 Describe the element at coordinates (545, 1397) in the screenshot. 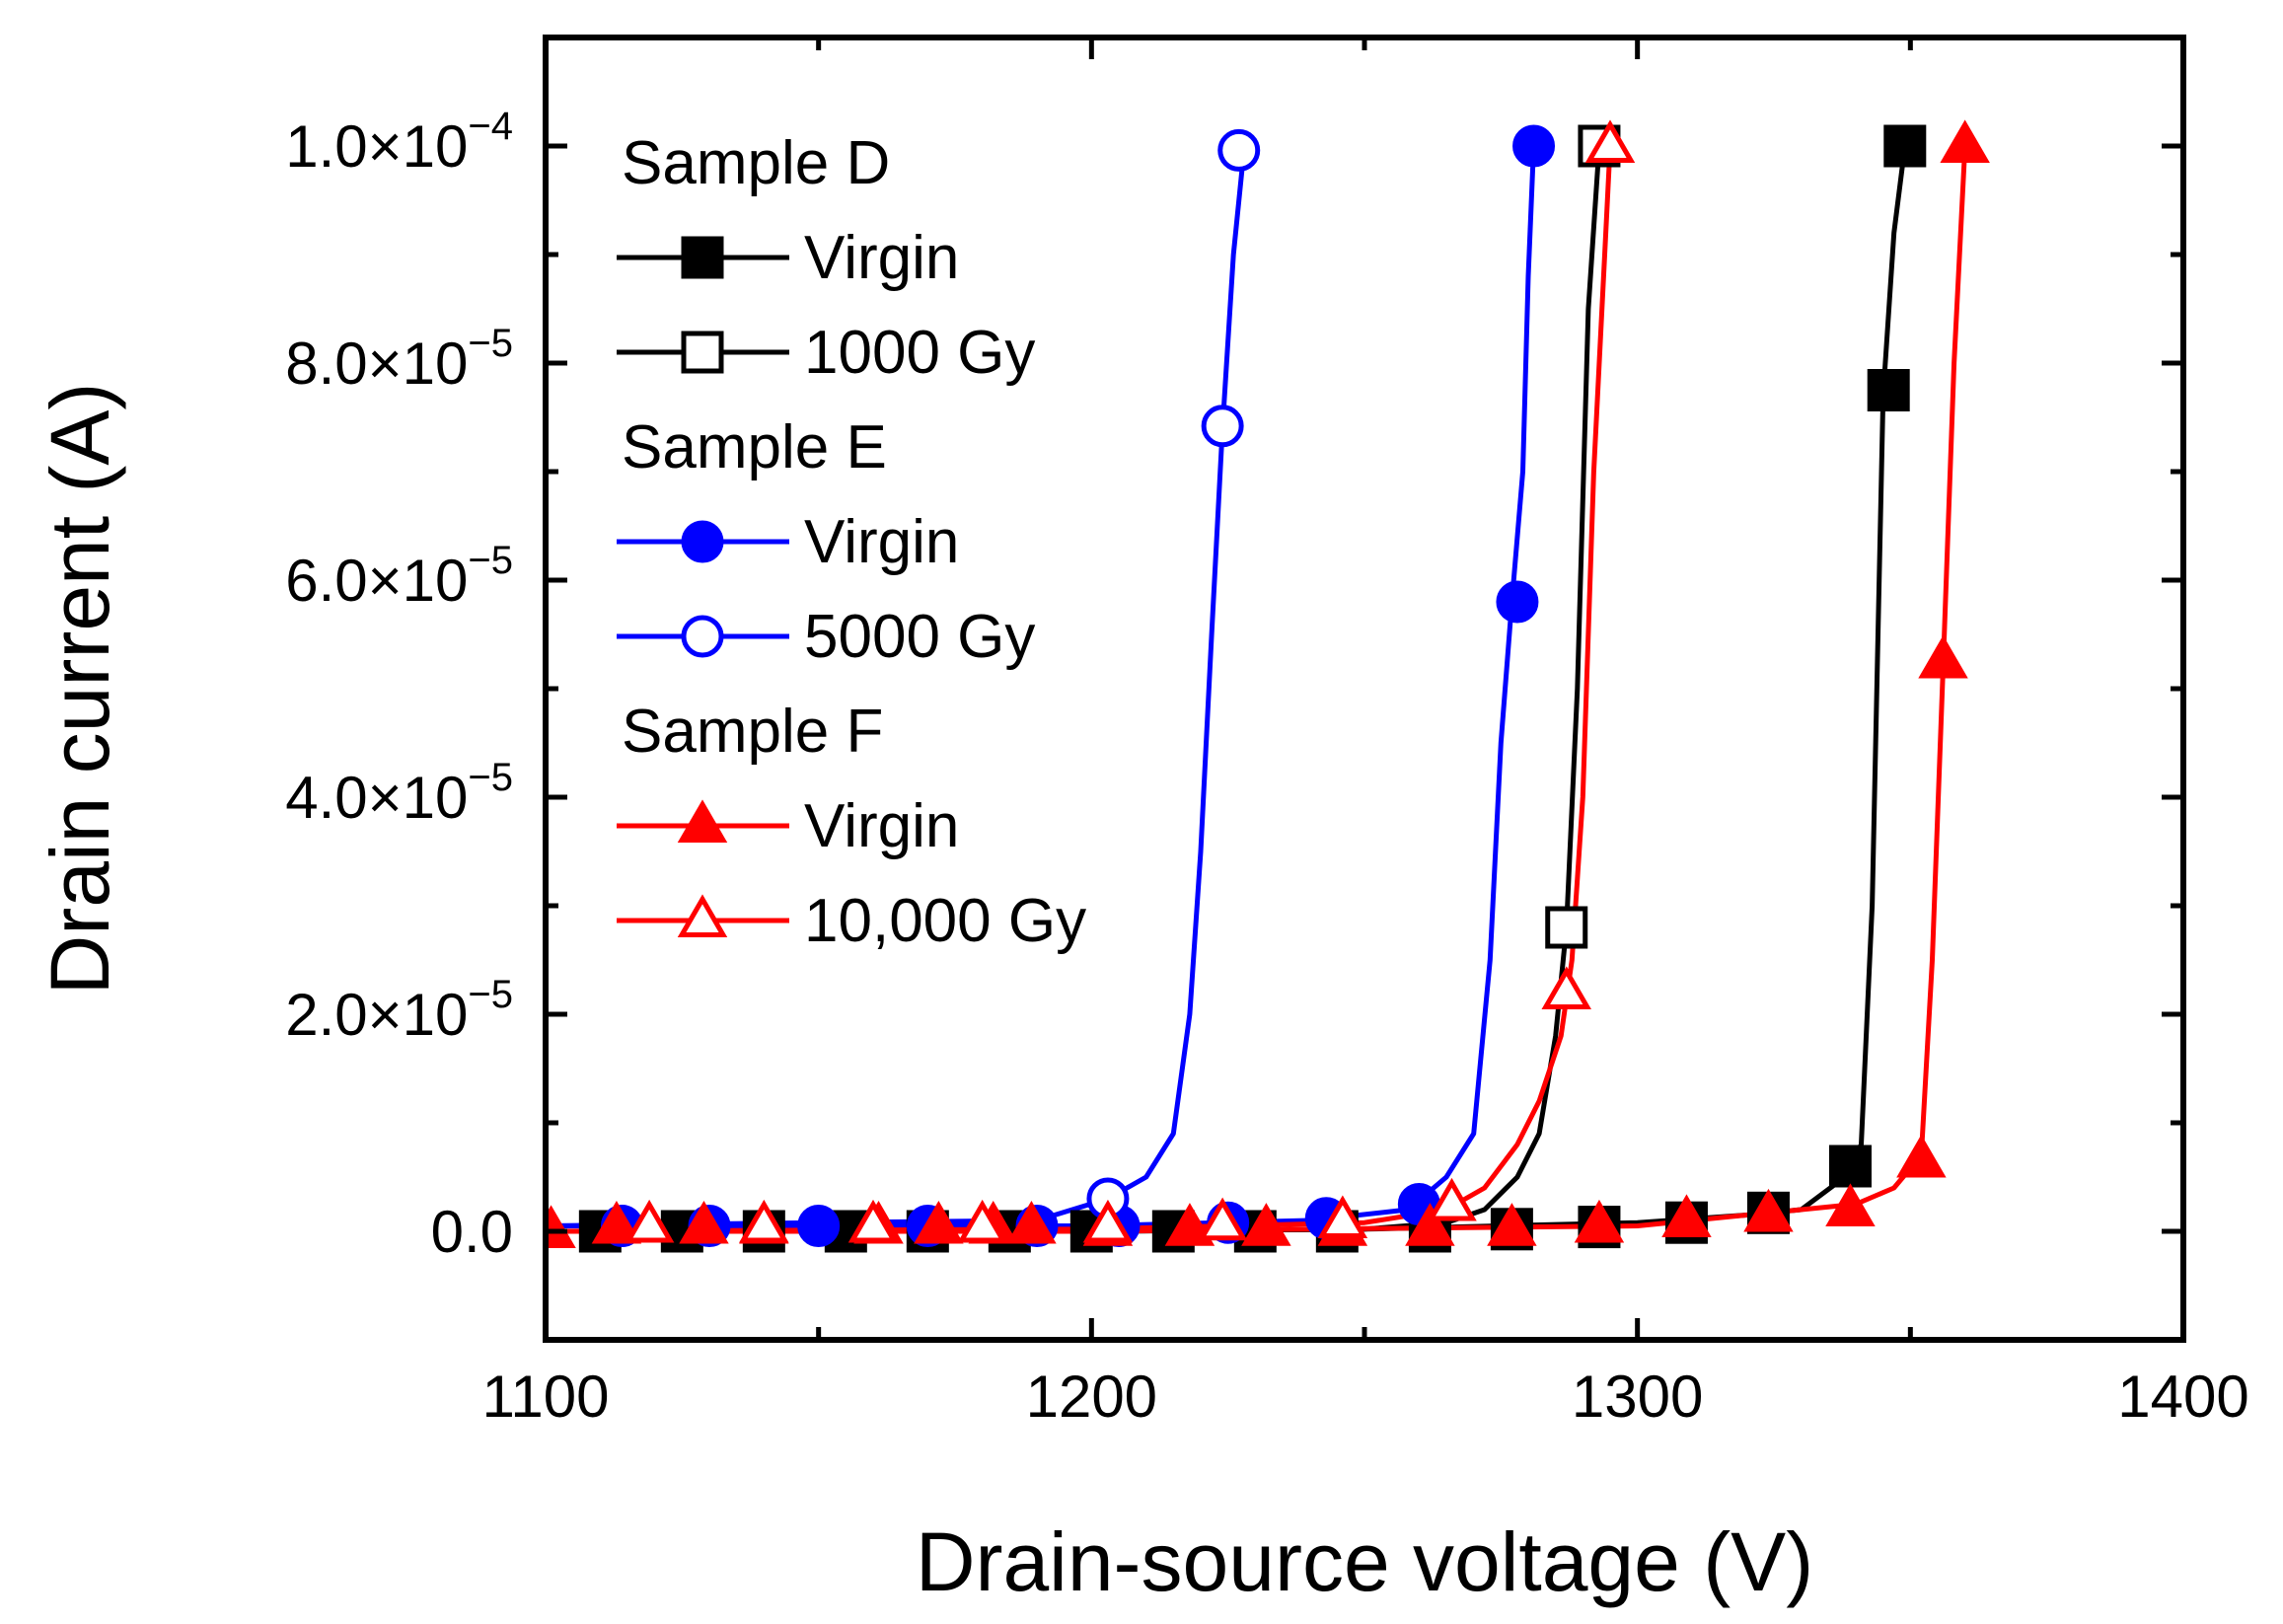

I see `x-tick-label: 1100` at that location.